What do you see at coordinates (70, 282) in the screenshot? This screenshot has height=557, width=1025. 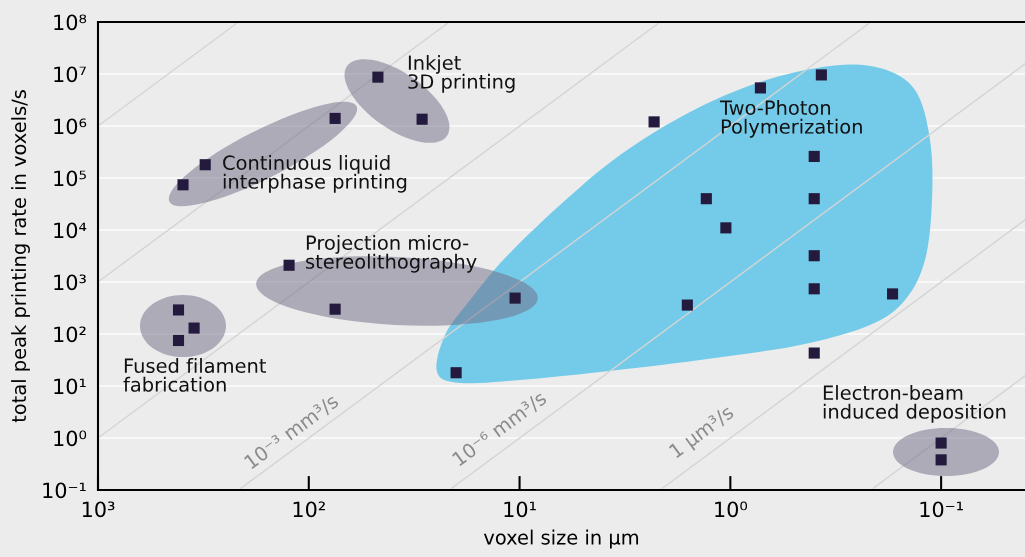 I see `y-tick-label: 10³` at bounding box center [70, 282].